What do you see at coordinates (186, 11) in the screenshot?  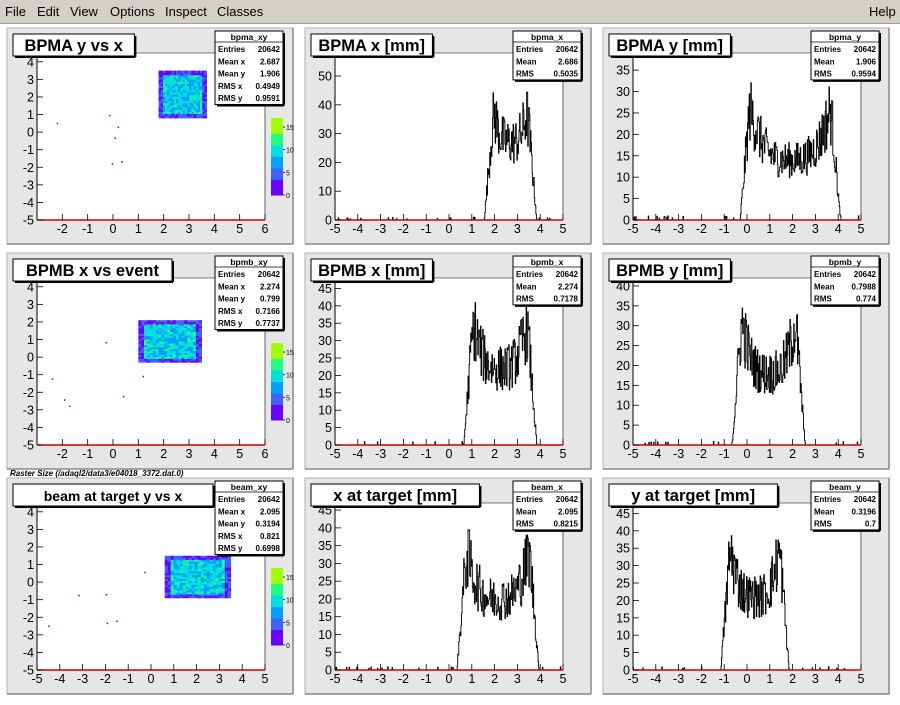 I see `menu-inspect: Inspect` at bounding box center [186, 11].